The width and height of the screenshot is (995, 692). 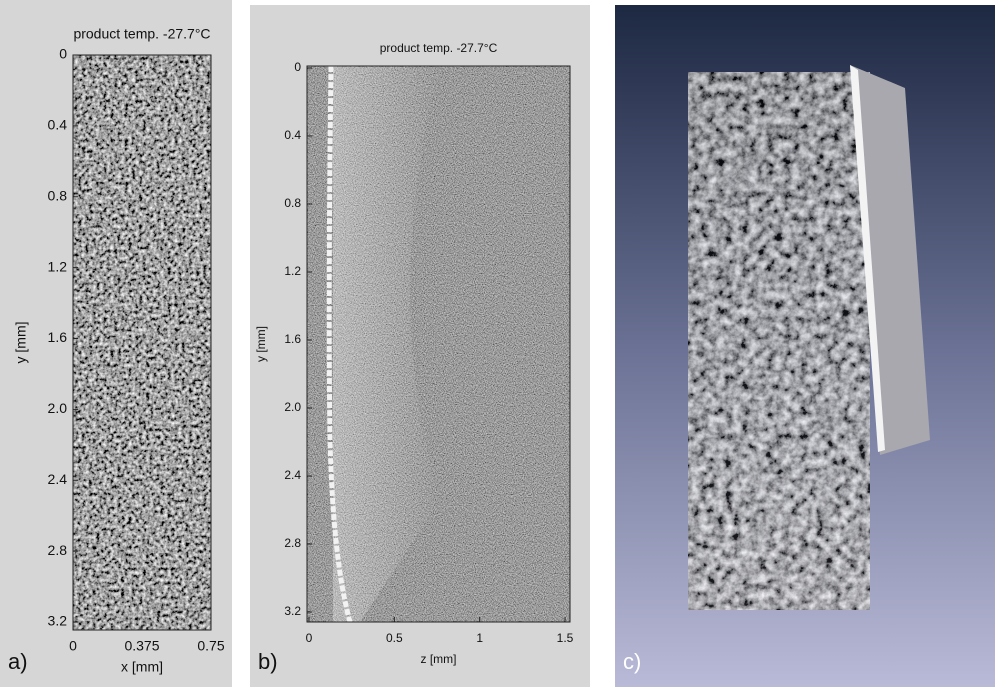 What do you see at coordinates (386, 344) in the screenshot?
I see `image-highlight` at bounding box center [386, 344].